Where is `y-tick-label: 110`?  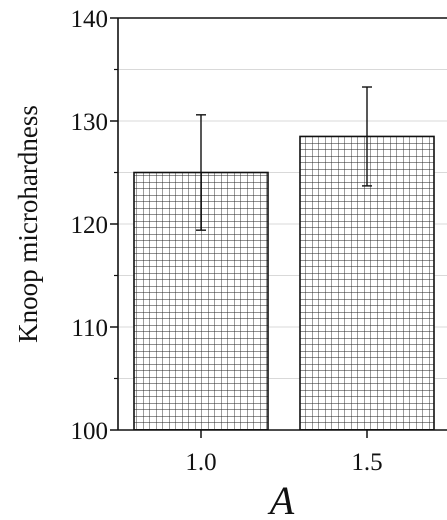
y-tick-label: 110 is located at coordinates (89, 328).